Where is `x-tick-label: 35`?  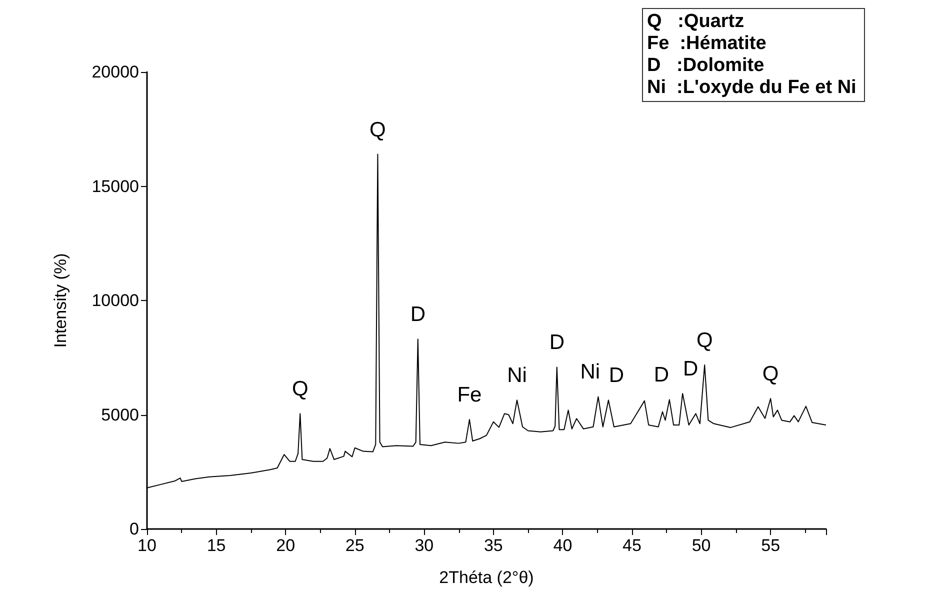
x-tick-label: 35 is located at coordinates (493, 545).